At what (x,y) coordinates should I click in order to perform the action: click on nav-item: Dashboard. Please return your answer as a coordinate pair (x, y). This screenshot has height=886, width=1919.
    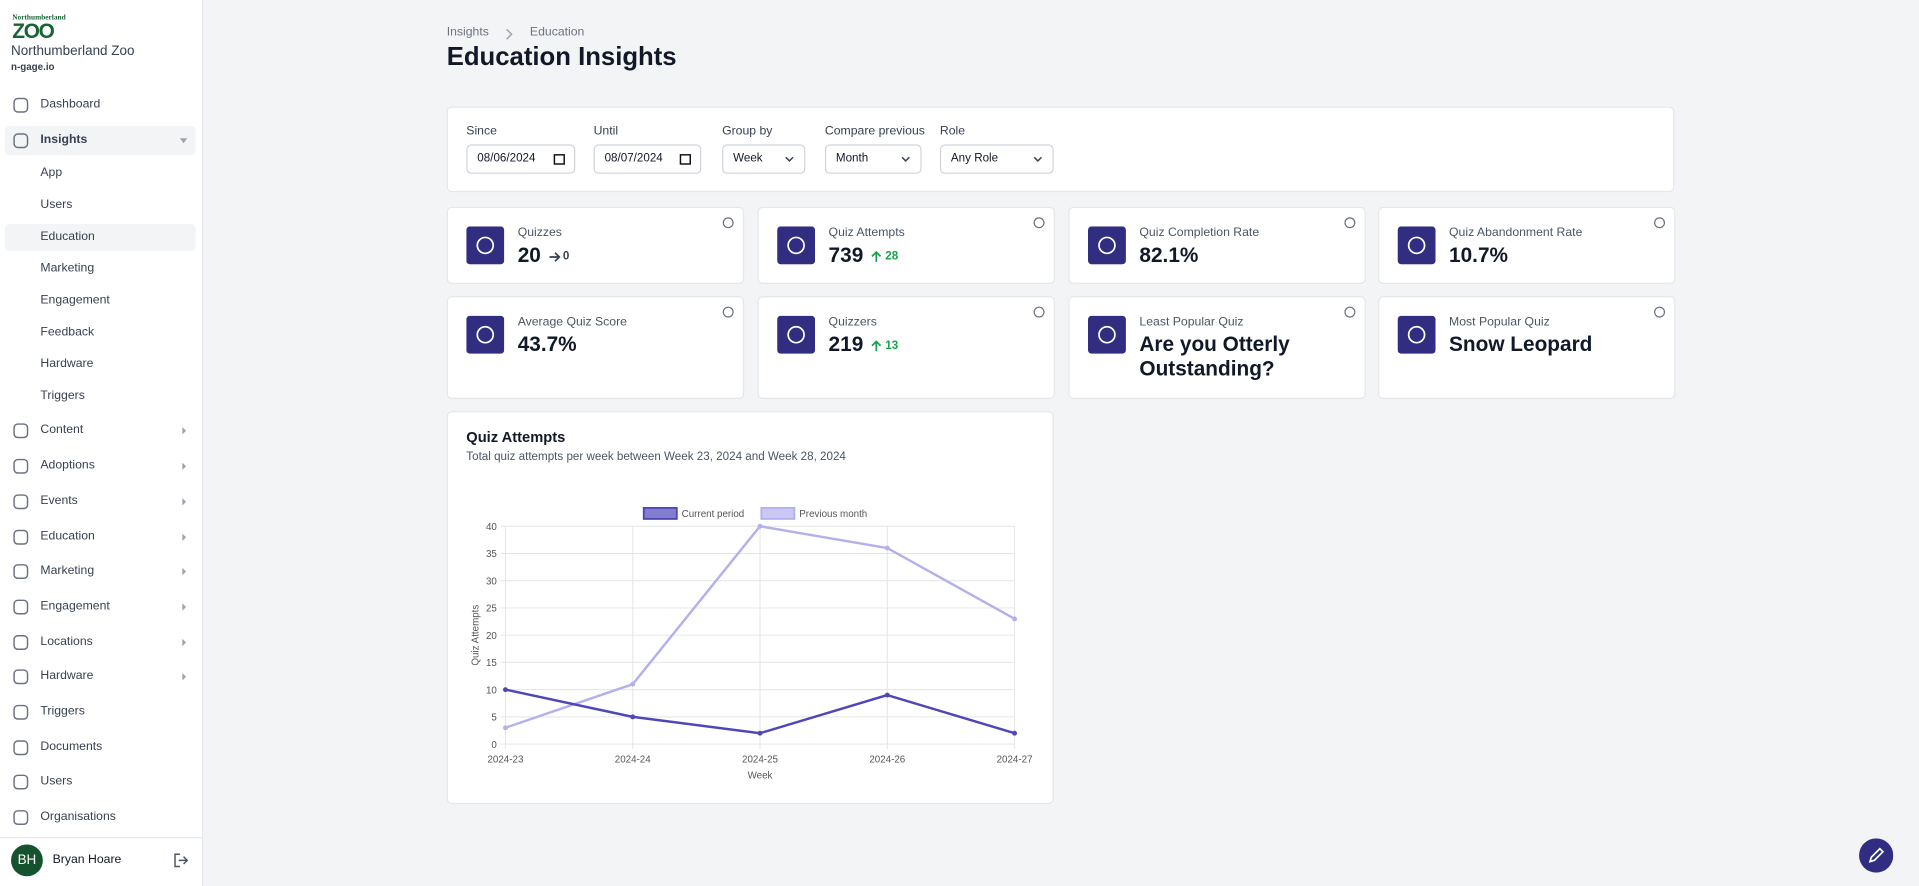
    Looking at the image, I should click on (70, 104).